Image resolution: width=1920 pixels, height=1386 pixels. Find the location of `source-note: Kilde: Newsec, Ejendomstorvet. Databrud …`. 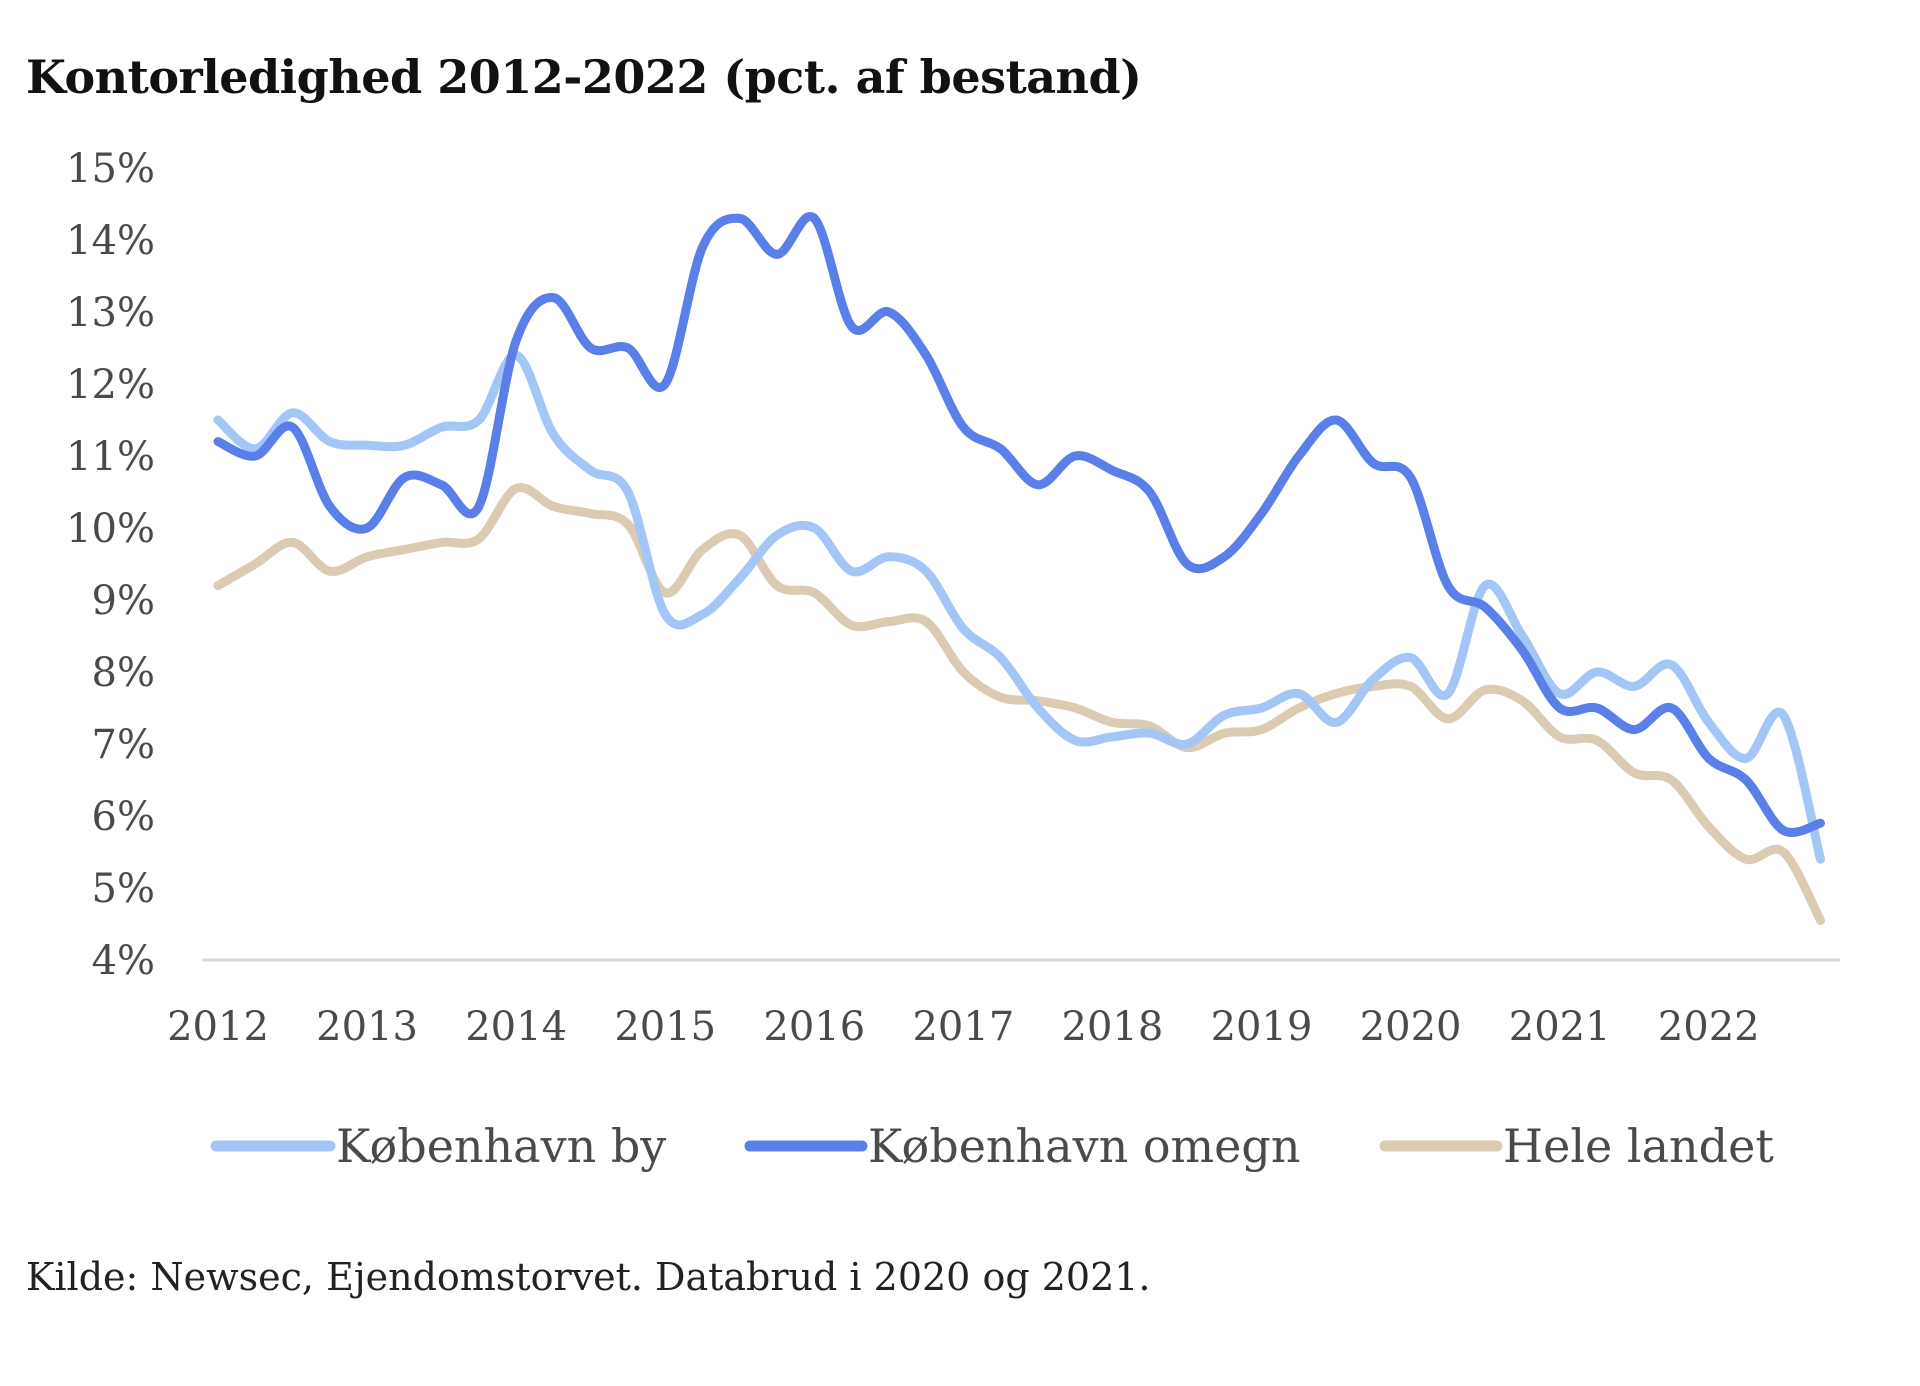

source-note: Kilde: Newsec, Ejendomstorvet. Databrud … is located at coordinates (588, 1277).